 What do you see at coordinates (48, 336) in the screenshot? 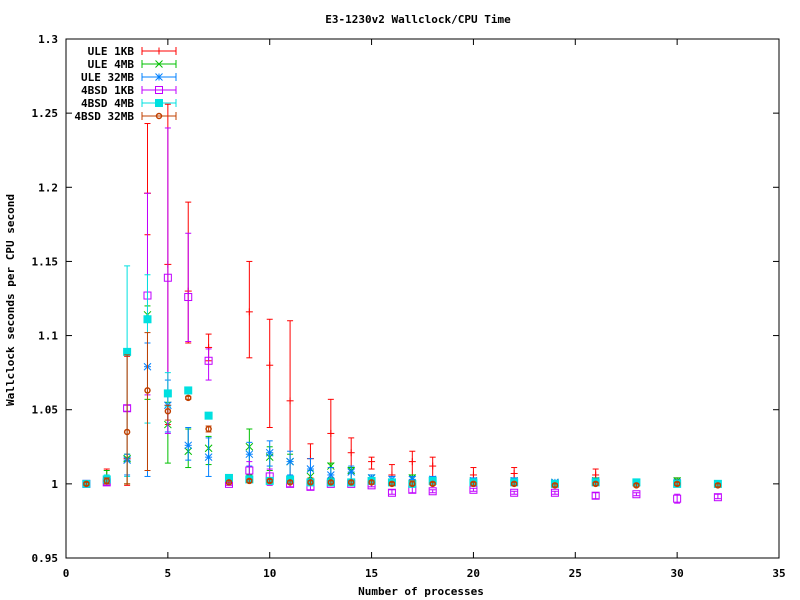
I see `y-tick-label: 1.1` at bounding box center [48, 336].